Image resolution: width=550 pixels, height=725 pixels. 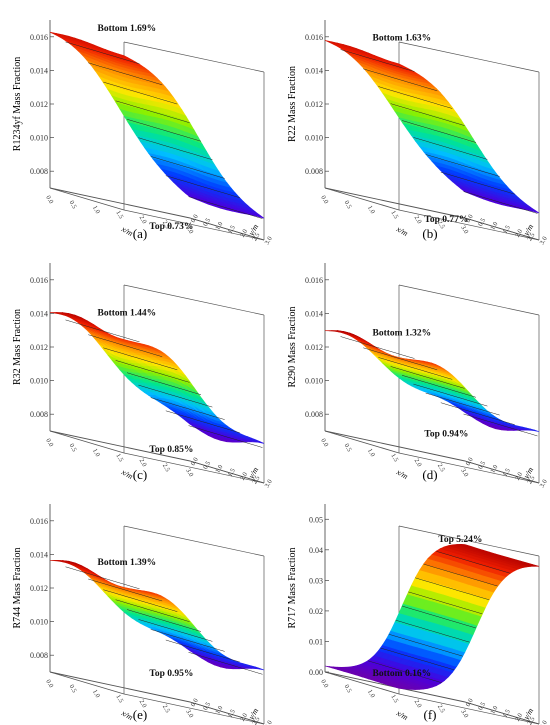 What do you see at coordinates (191, 424) in the screenshot?
I see `surface-cell` at bounding box center [191, 424].